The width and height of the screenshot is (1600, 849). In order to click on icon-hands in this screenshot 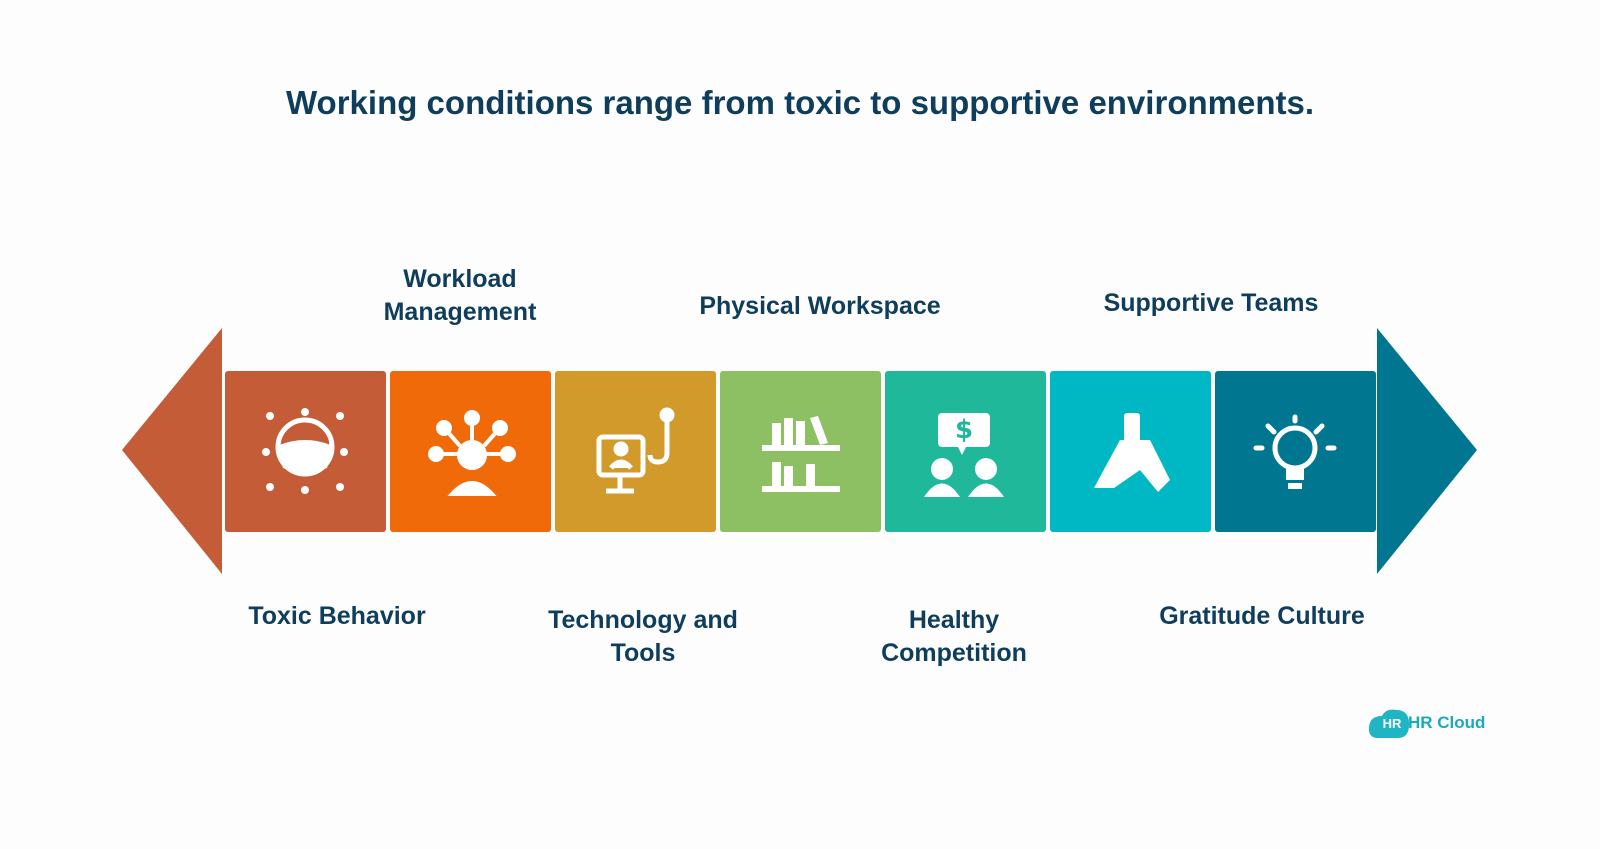, I will do `click(1132, 452)`.